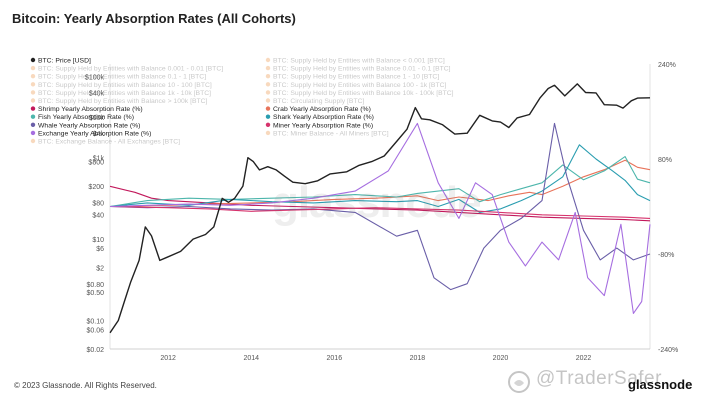  Describe the element at coordinates (323, 125) in the screenshot. I see `legend-label: Miner Yearly Absorption Rate (%)` at that location.